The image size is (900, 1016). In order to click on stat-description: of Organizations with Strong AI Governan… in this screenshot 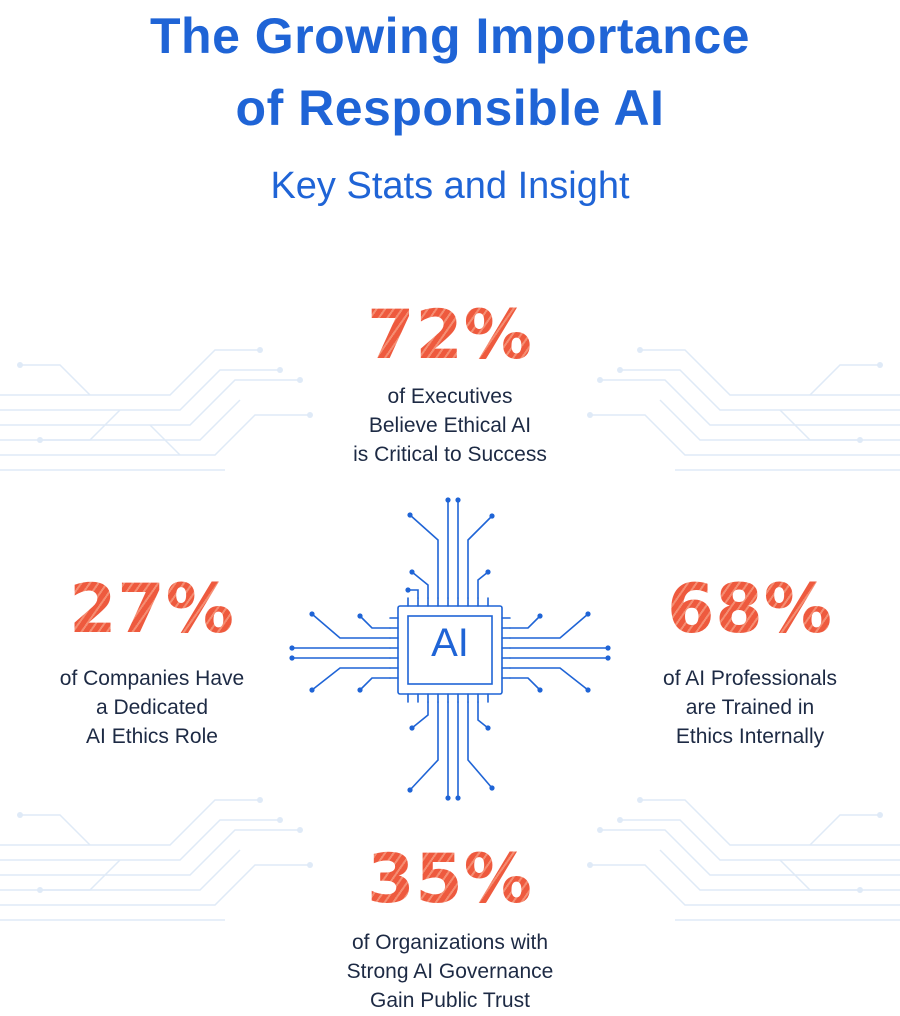, I will do `click(450, 971)`.